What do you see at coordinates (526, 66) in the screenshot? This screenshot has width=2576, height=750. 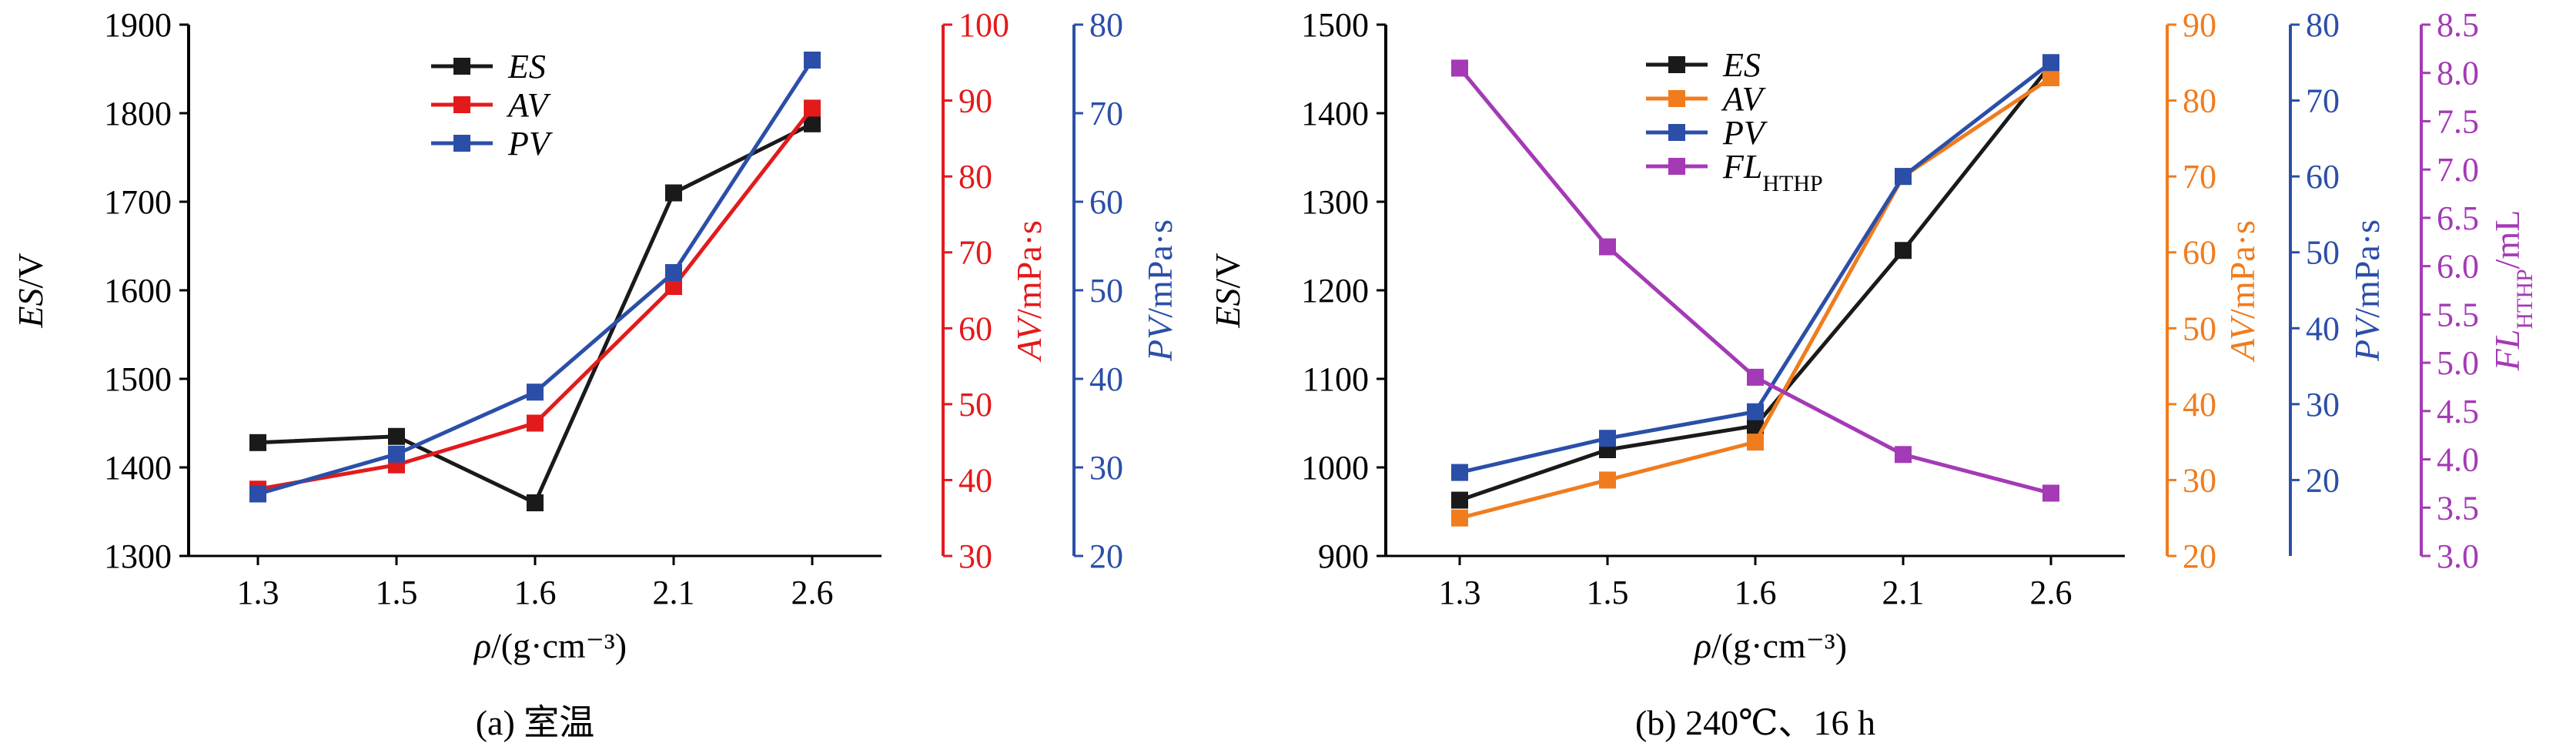 I see `chart-data-0-legend-label: ES` at bounding box center [526, 66].